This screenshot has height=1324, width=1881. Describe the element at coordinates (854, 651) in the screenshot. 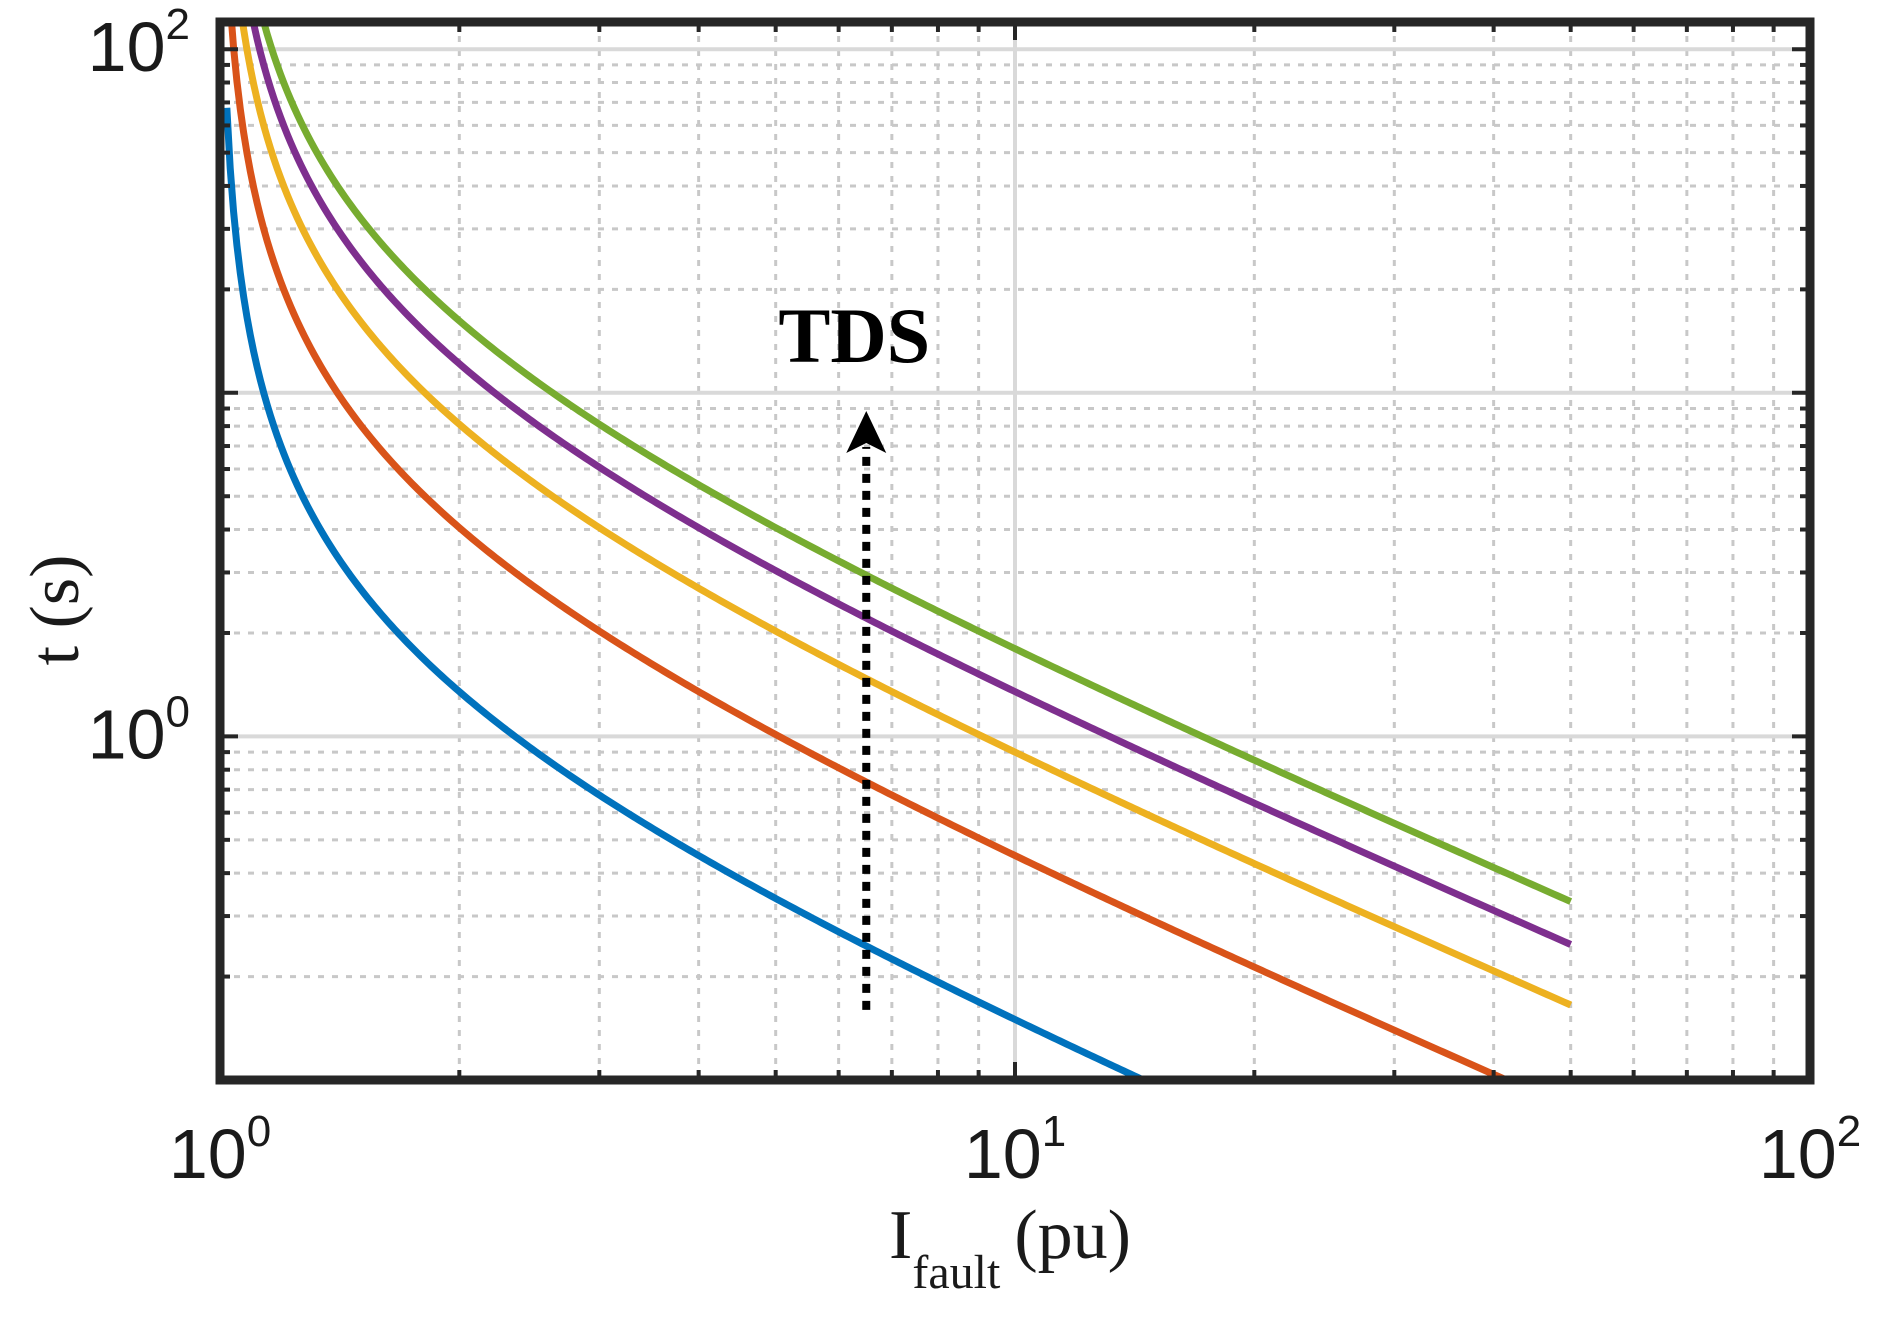

I see `annotation-group: TDS` at that location.